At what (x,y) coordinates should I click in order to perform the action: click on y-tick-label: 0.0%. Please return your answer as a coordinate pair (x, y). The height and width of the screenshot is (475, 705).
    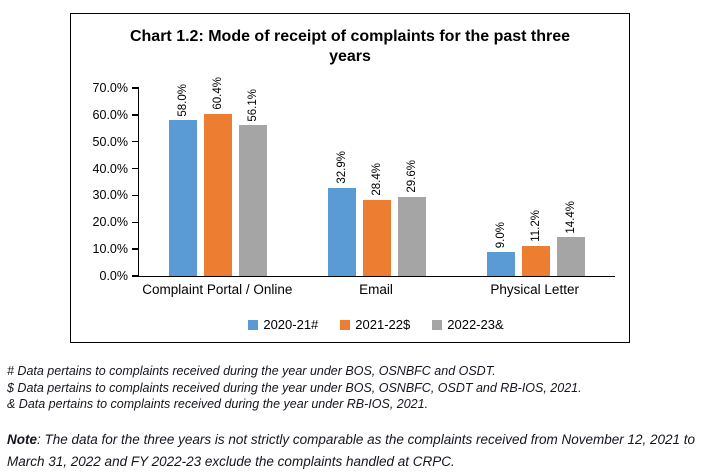
    Looking at the image, I should click on (114, 276).